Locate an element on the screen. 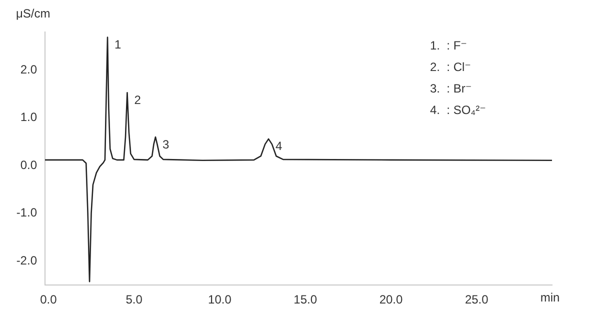 This screenshot has height=324, width=594. annotation: 1. : F⁻ is located at coordinates (449, 45).